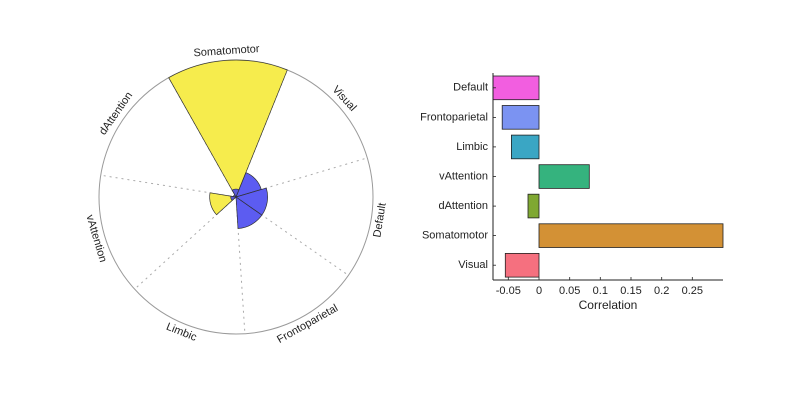  What do you see at coordinates (249, 212) in the screenshot?
I see `polar-wedge-frontoparietal` at bounding box center [249, 212].